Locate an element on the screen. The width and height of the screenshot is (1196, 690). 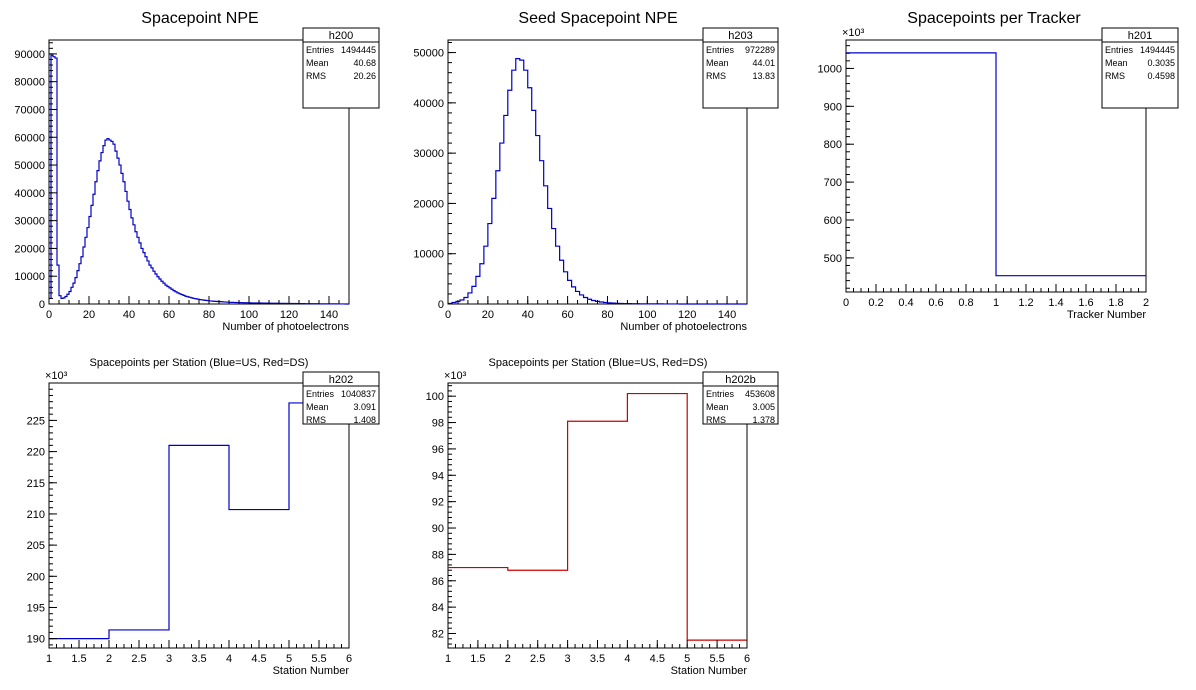
stats-histogram-name: h202b is located at coordinates (740, 380).